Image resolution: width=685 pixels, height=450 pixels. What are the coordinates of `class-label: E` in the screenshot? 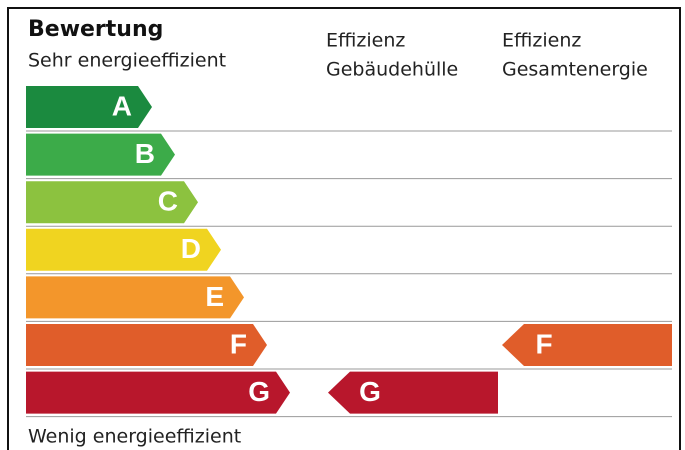 It's located at (214, 296).